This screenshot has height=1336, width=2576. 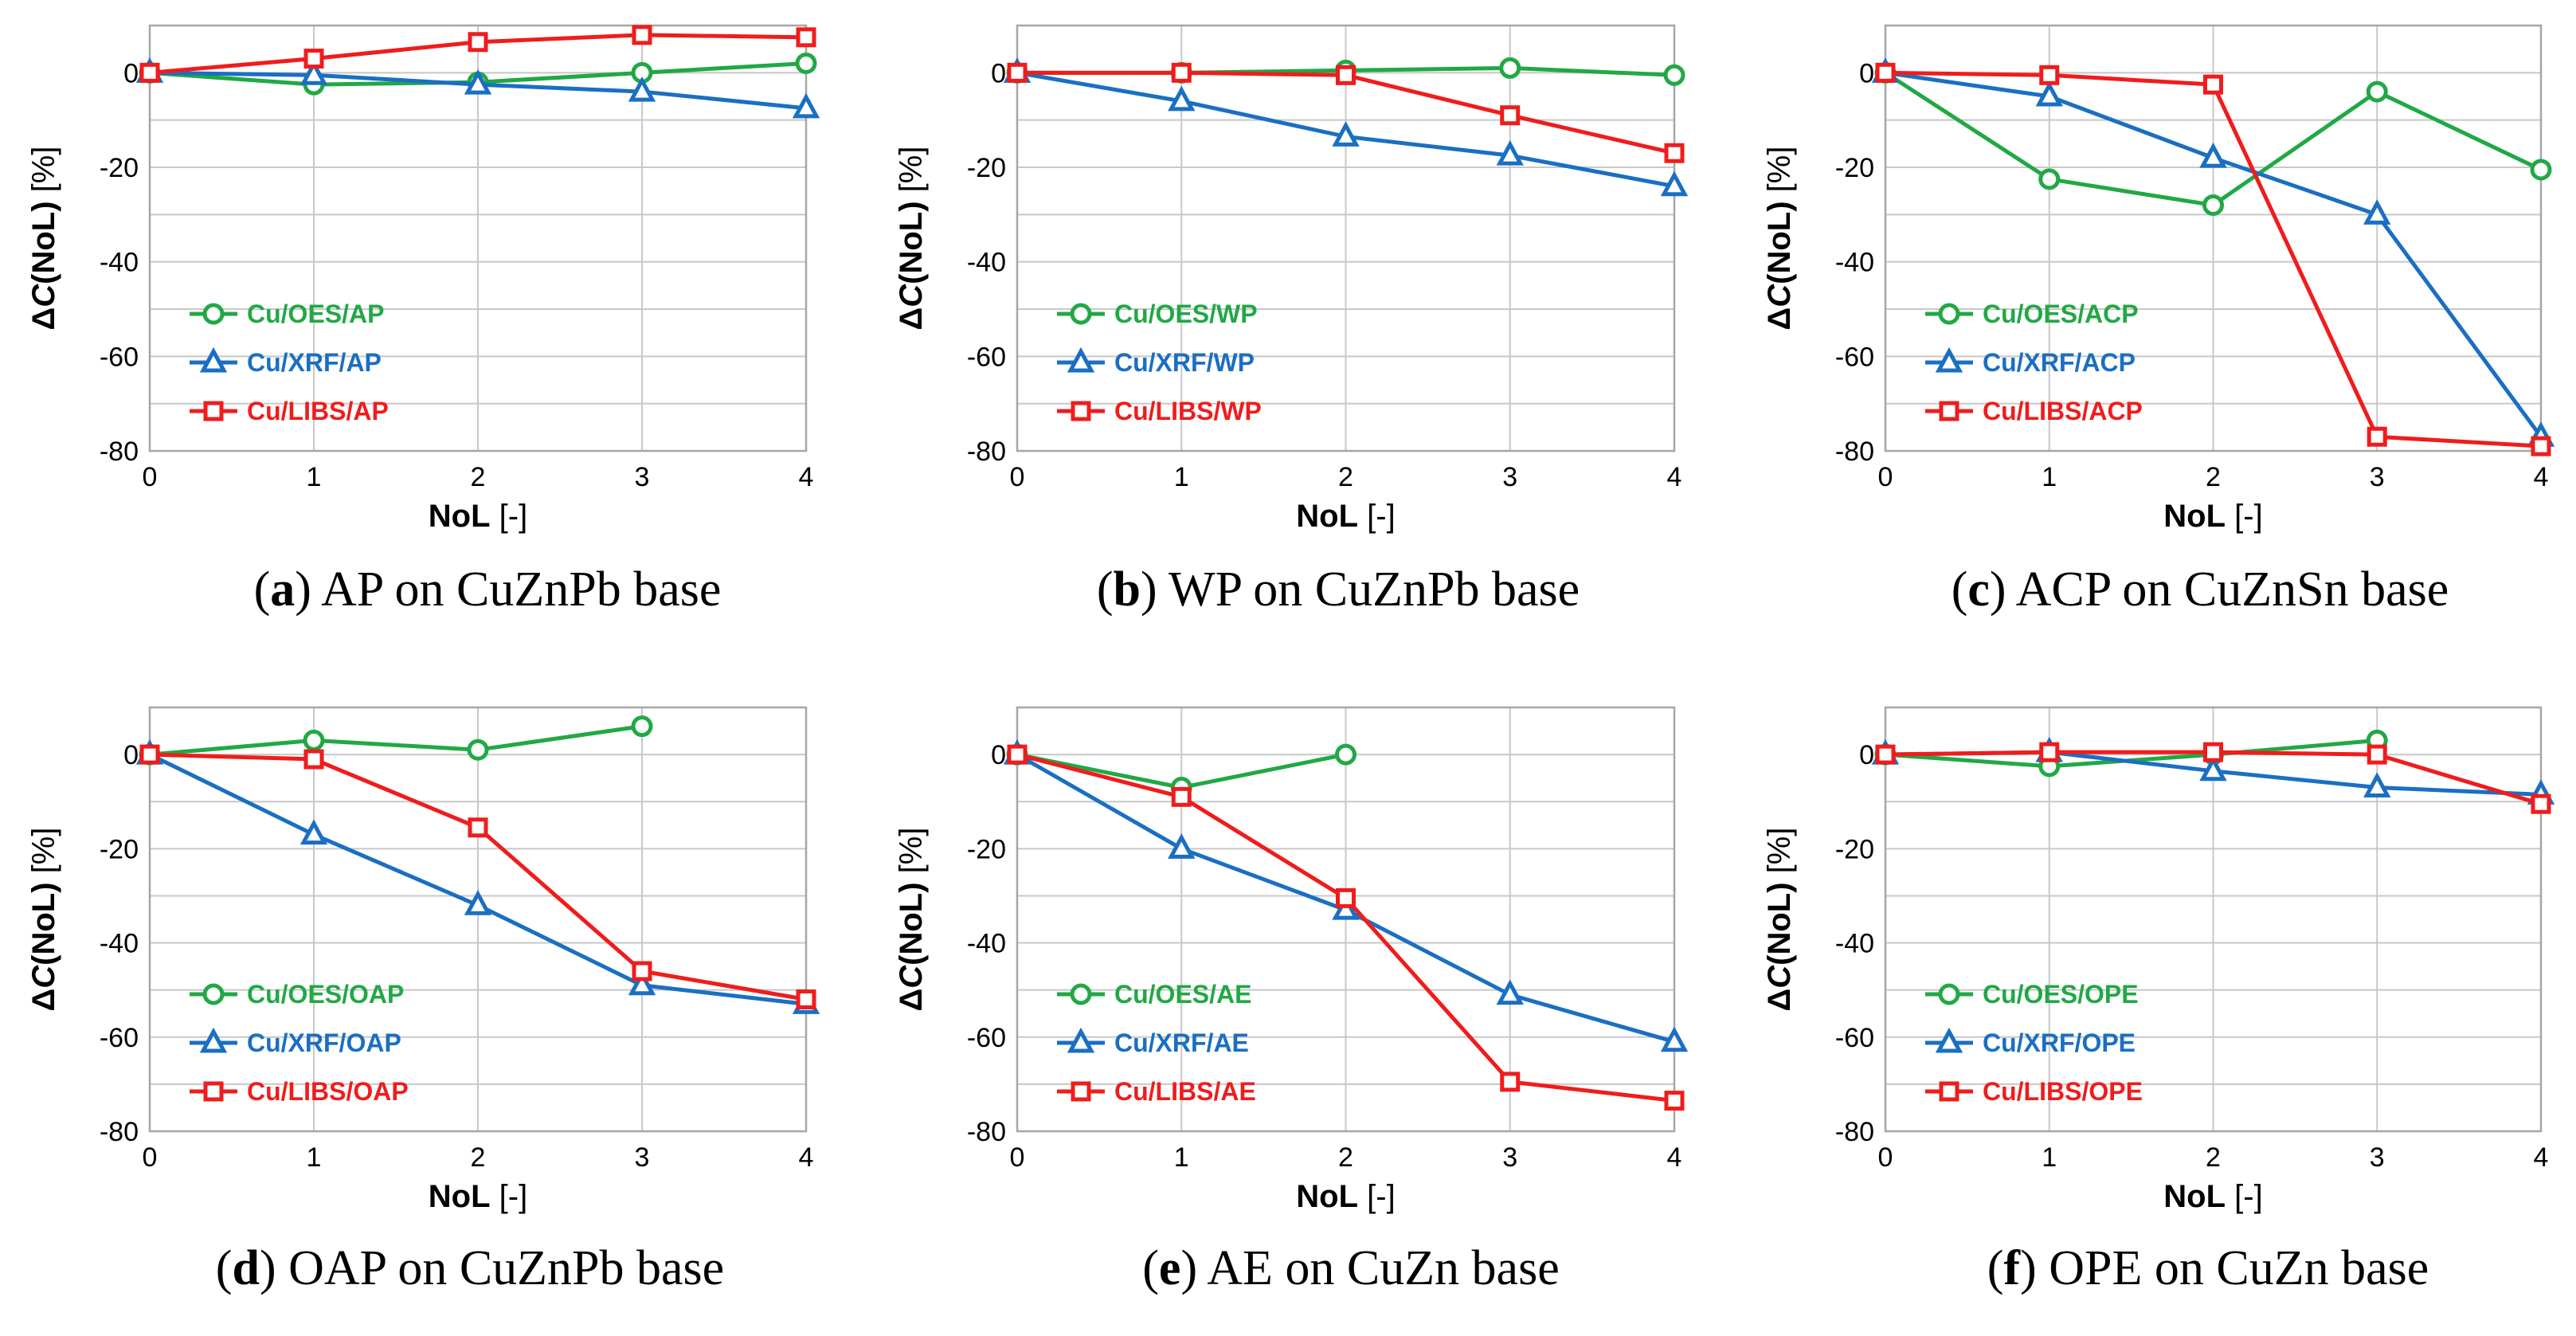 What do you see at coordinates (282, 589) in the screenshot?
I see `caption-letter: a` at bounding box center [282, 589].